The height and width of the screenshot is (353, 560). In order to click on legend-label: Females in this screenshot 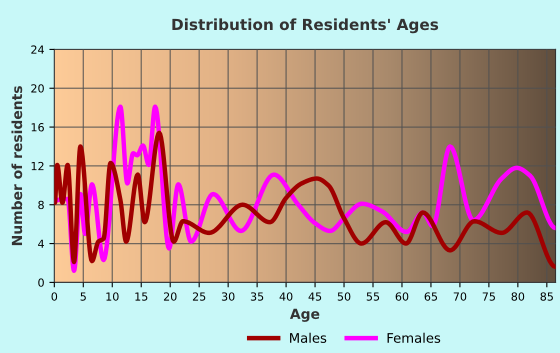, I will do `click(414, 337)`.